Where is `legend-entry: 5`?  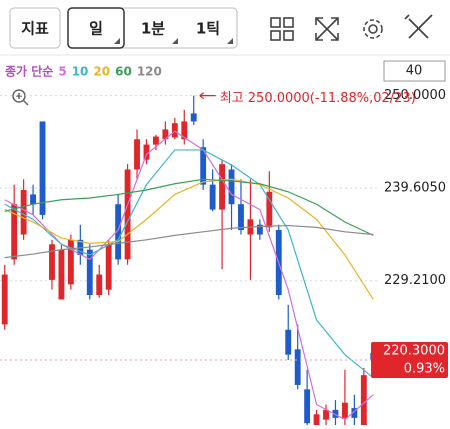 legend-entry: 5 is located at coordinates (62, 72).